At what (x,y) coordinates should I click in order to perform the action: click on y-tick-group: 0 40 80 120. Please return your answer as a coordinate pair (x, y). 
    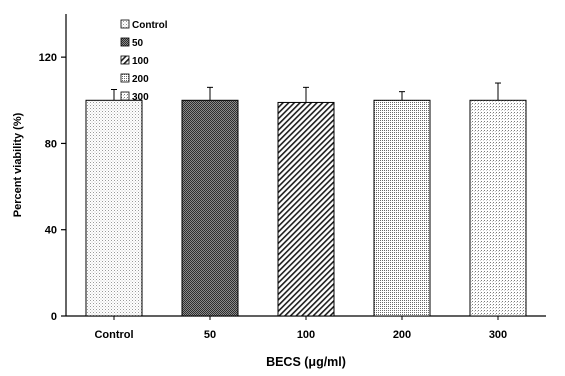
    Looking at the image, I should click on (52, 187).